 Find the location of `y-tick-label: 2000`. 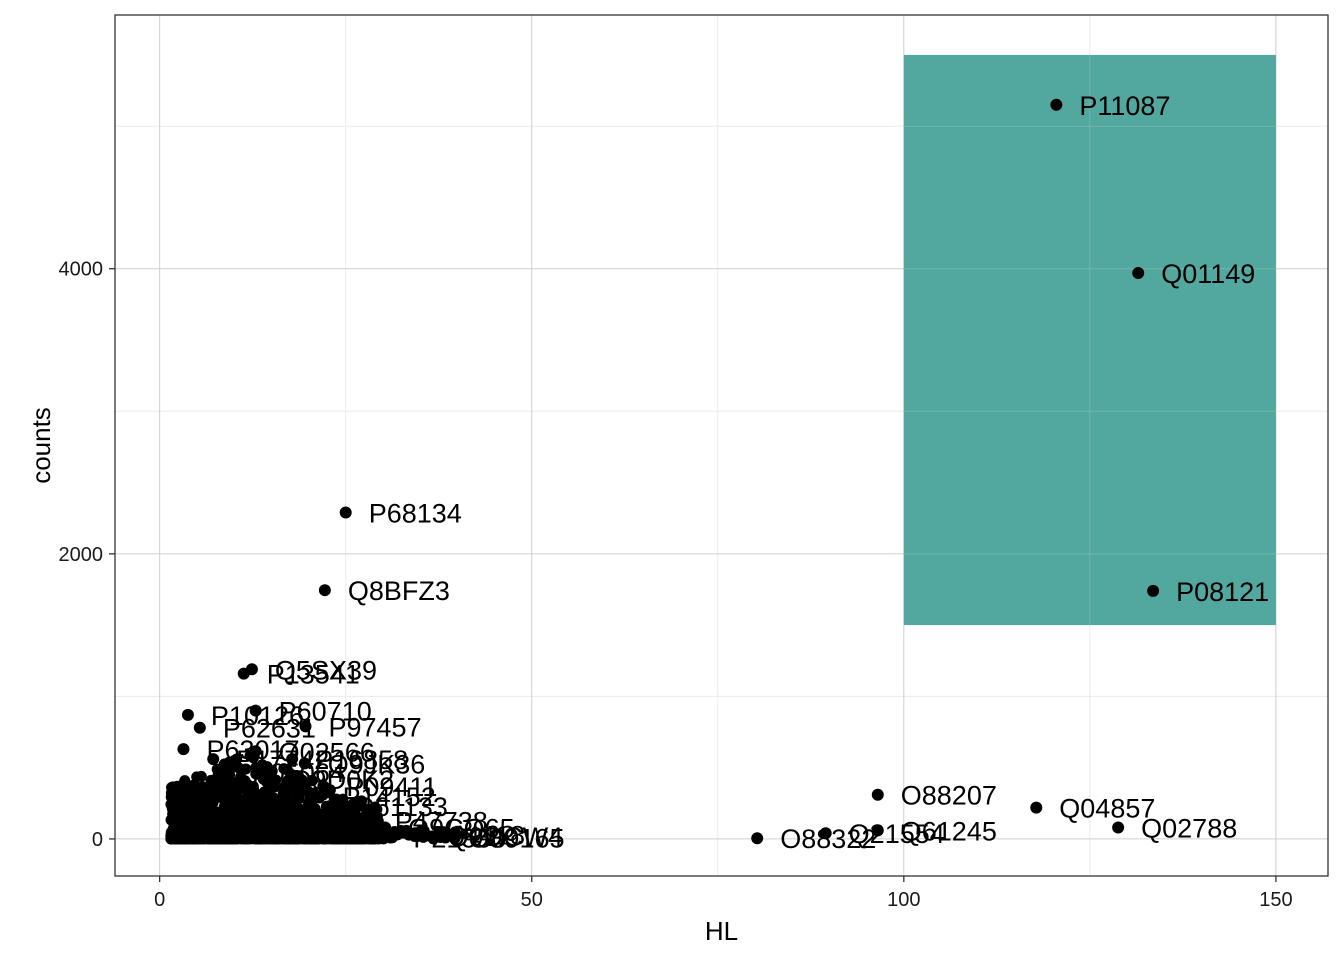

y-tick-label: 2000 is located at coordinates (81, 555).